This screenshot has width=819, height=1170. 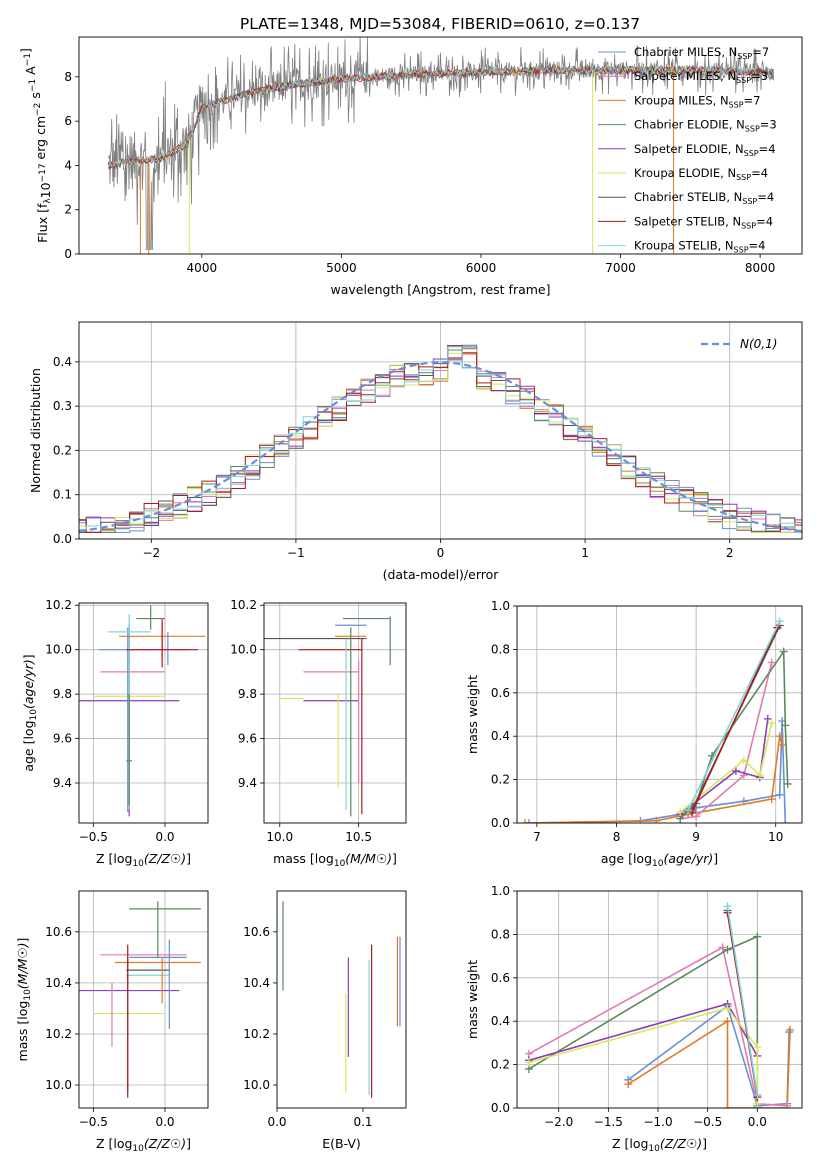 What do you see at coordinates (701, 174) in the screenshot?
I see `legend-entry: Kroupa ELODIE, NSSP=4` at bounding box center [701, 174].